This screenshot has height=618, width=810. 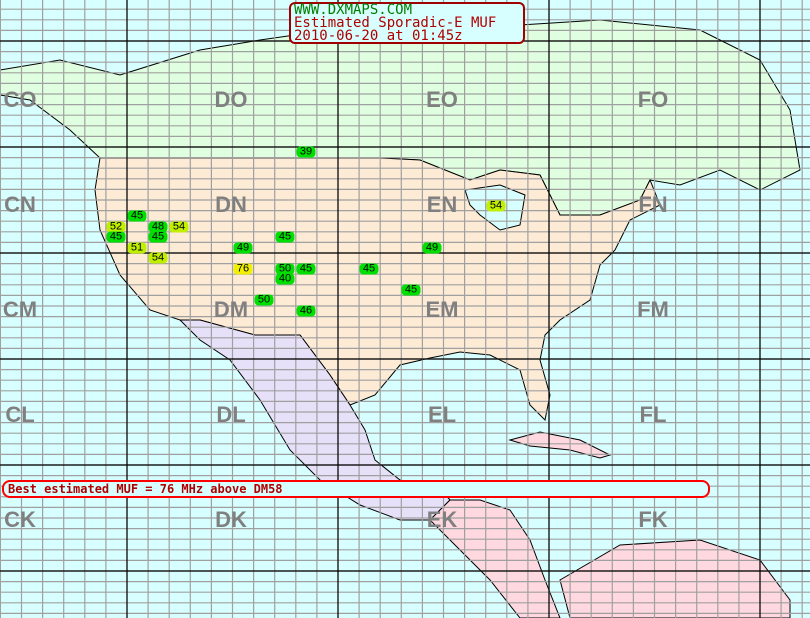 What do you see at coordinates (653, 99) in the screenshot?
I see `grid-field-fo: FO` at bounding box center [653, 99].